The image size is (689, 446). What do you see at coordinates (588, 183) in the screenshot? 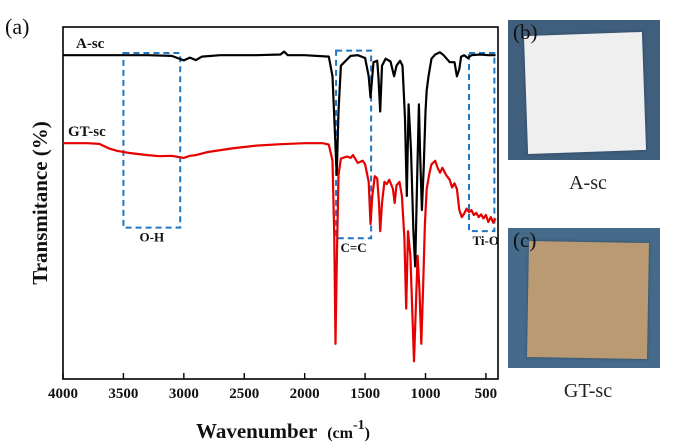
I see `photo-a-sc-caption: A-sc` at bounding box center [588, 183].